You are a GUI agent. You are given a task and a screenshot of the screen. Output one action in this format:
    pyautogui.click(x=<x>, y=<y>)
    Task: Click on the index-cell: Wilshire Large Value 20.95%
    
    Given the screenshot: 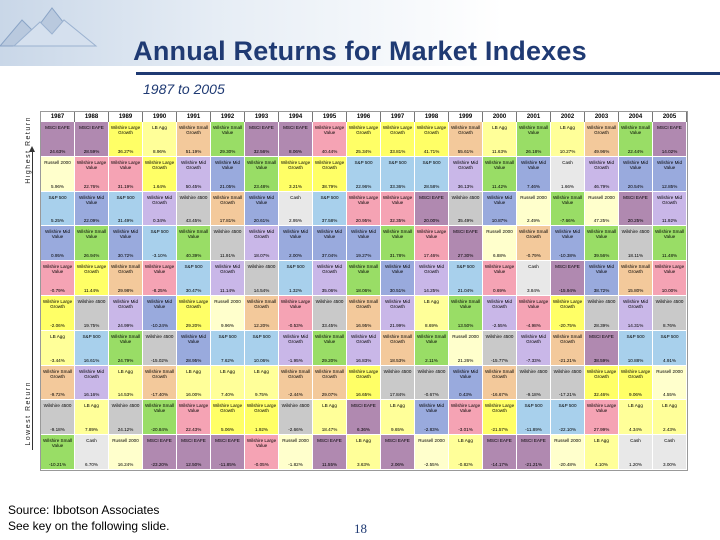 What is the action you would take?
    pyautogui.click(x=364, y=209)
    